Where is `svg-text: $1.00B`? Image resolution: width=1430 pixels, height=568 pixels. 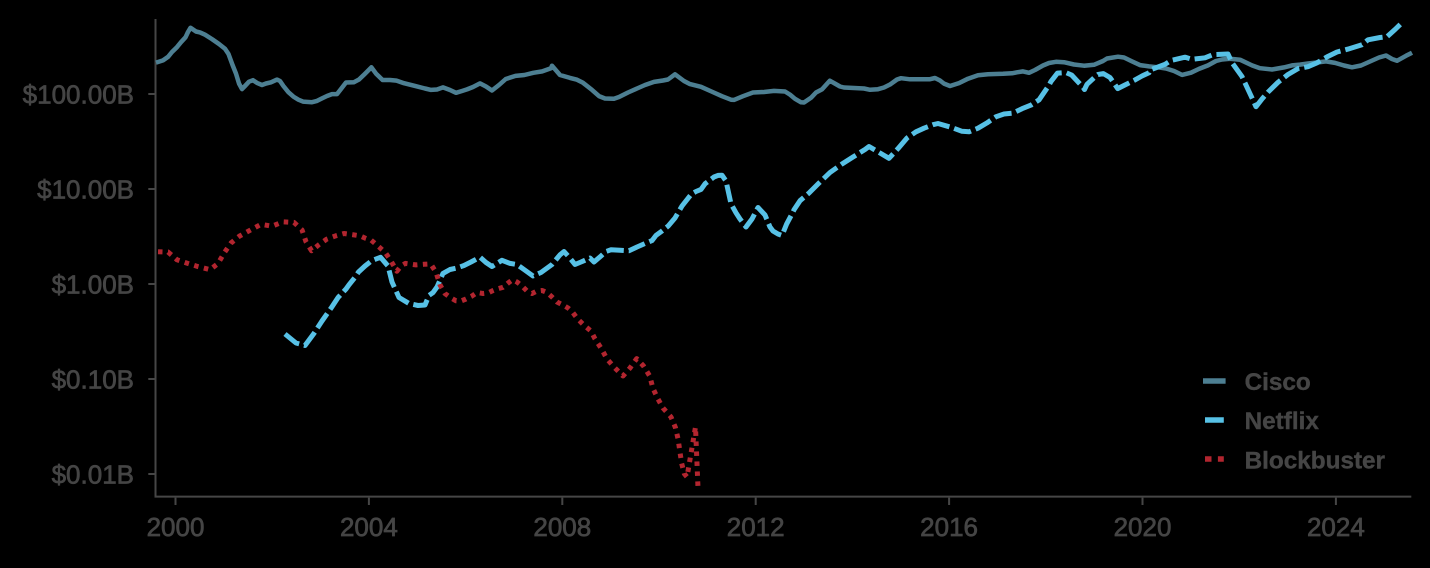
svg-text: $1.00B is located at coordinates (93, 284).